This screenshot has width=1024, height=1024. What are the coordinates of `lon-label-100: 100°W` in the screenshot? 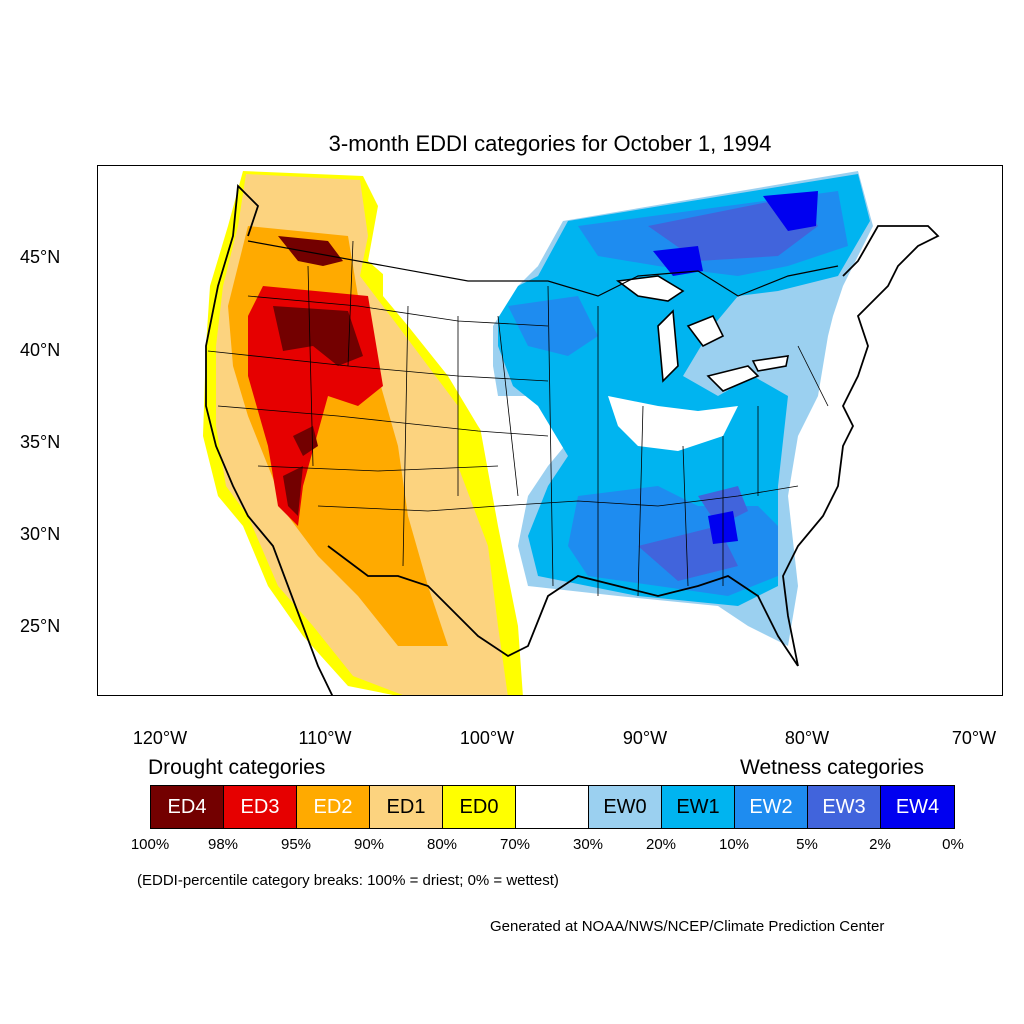 It's located at (487, 738).